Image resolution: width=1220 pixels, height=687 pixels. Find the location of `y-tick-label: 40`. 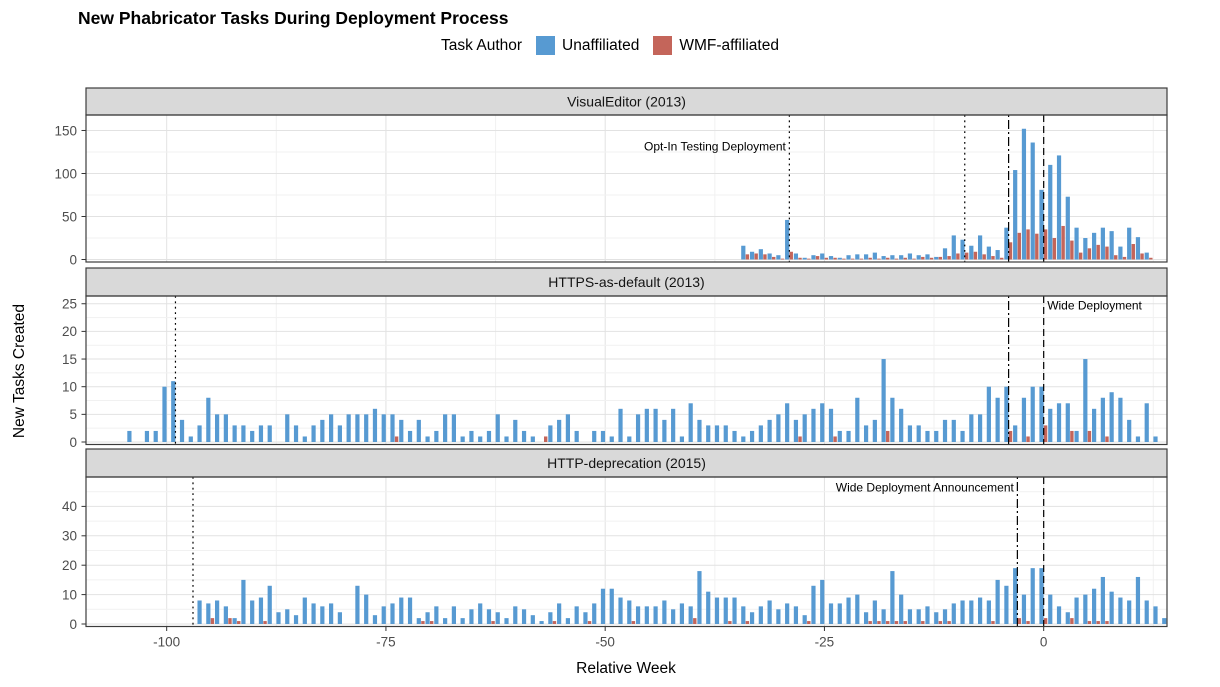

y-tick-label: 40 is located at coordinates (69, 506).